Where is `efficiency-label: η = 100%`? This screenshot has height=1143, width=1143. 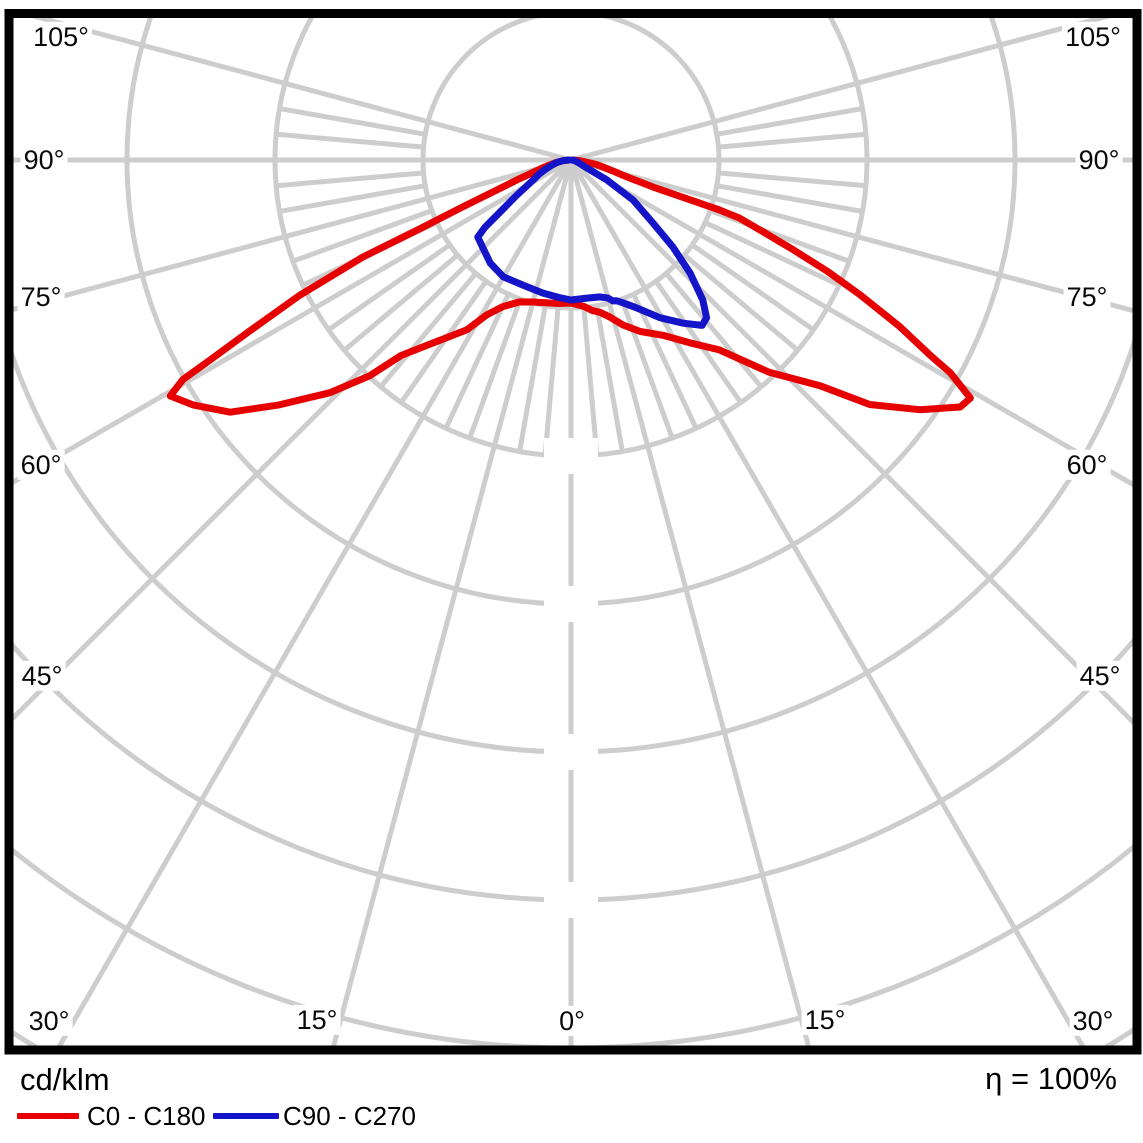 efficiency-label: η = 100% is located at coordinates (1051, 1078).